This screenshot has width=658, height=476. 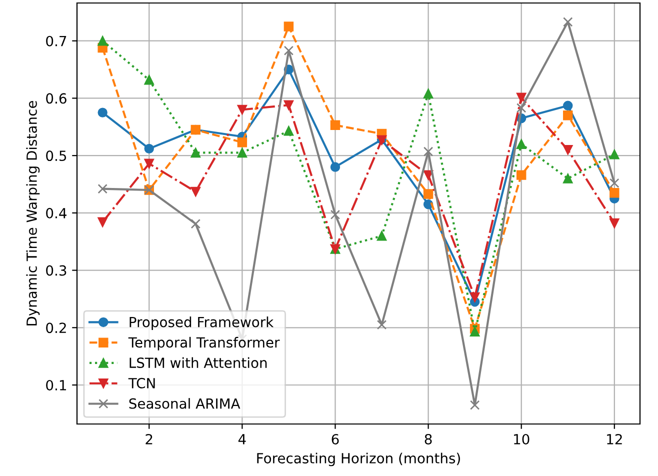 I want to click on legend-label: Seasonal ARIMA, so click(x=184, y=403).